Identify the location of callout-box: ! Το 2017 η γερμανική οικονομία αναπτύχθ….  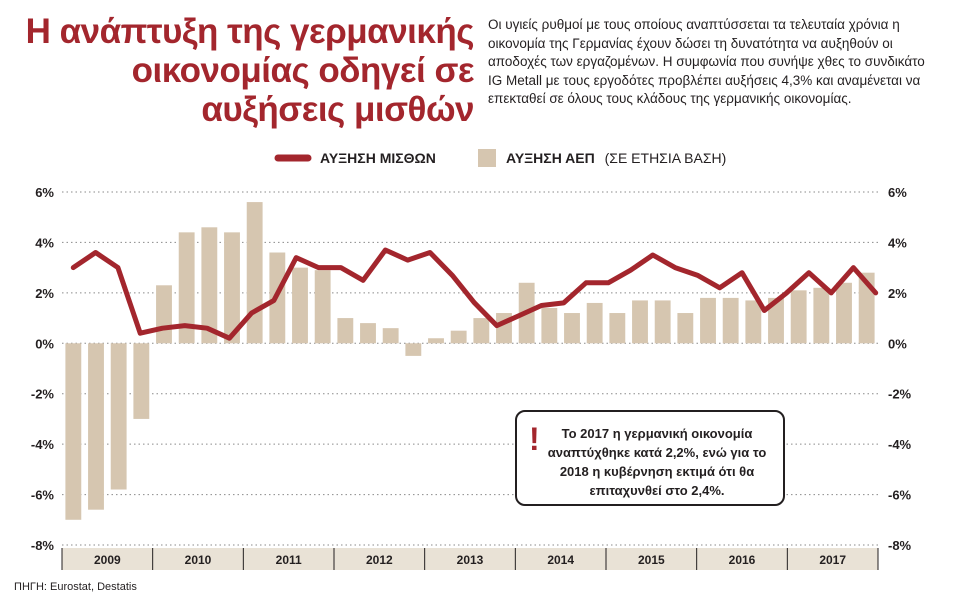
(650, 458).